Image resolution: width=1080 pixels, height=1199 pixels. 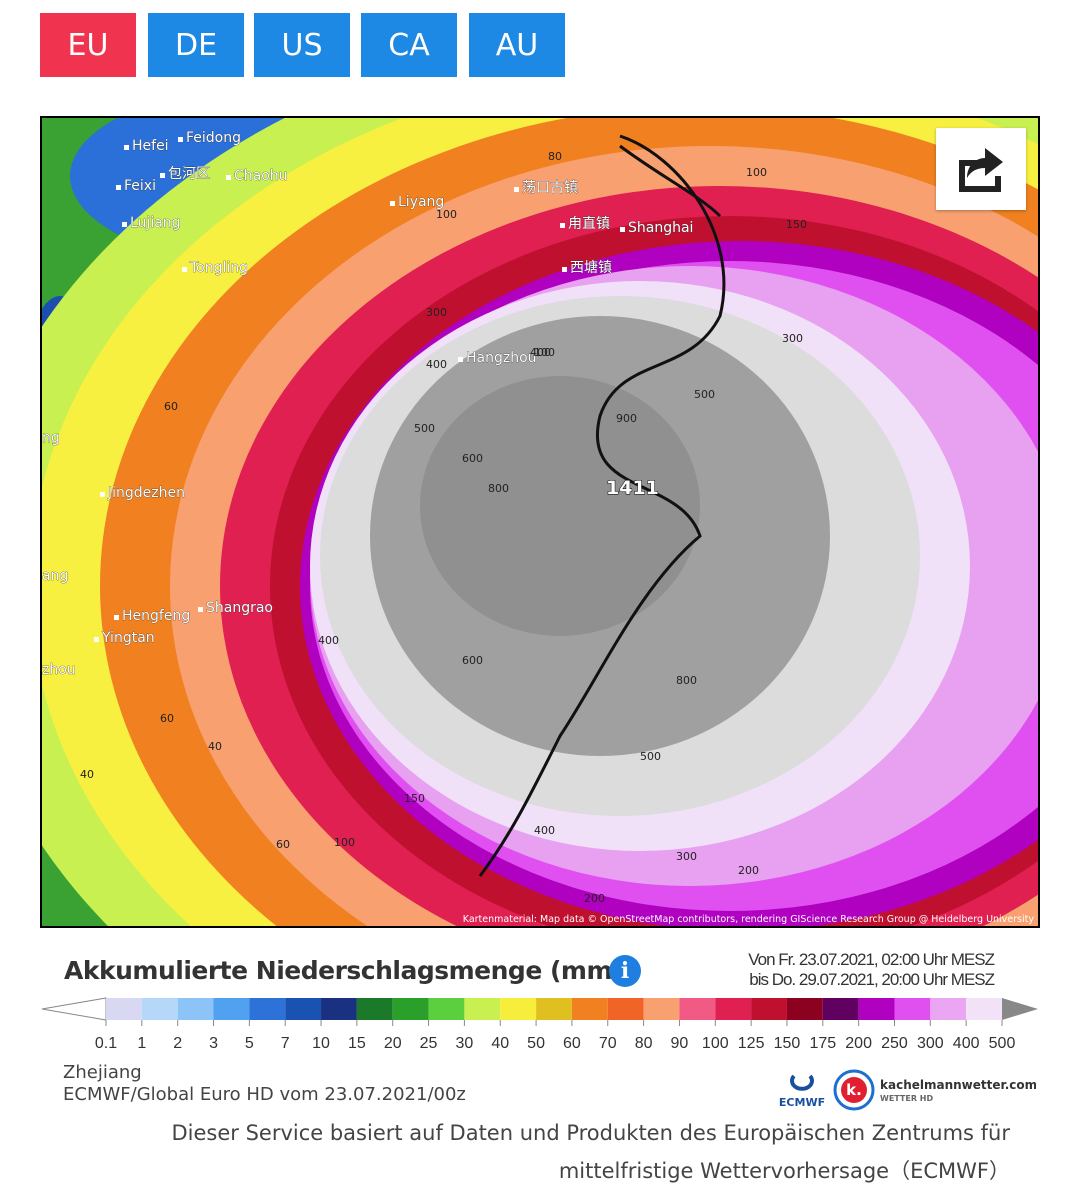 What do you see at coordinates (264, 1094) in the screenshot?
I see `model-run: ECMWF/Global Euro HD vom 23.07.2021/00z` at bounding box center [264, 1094].